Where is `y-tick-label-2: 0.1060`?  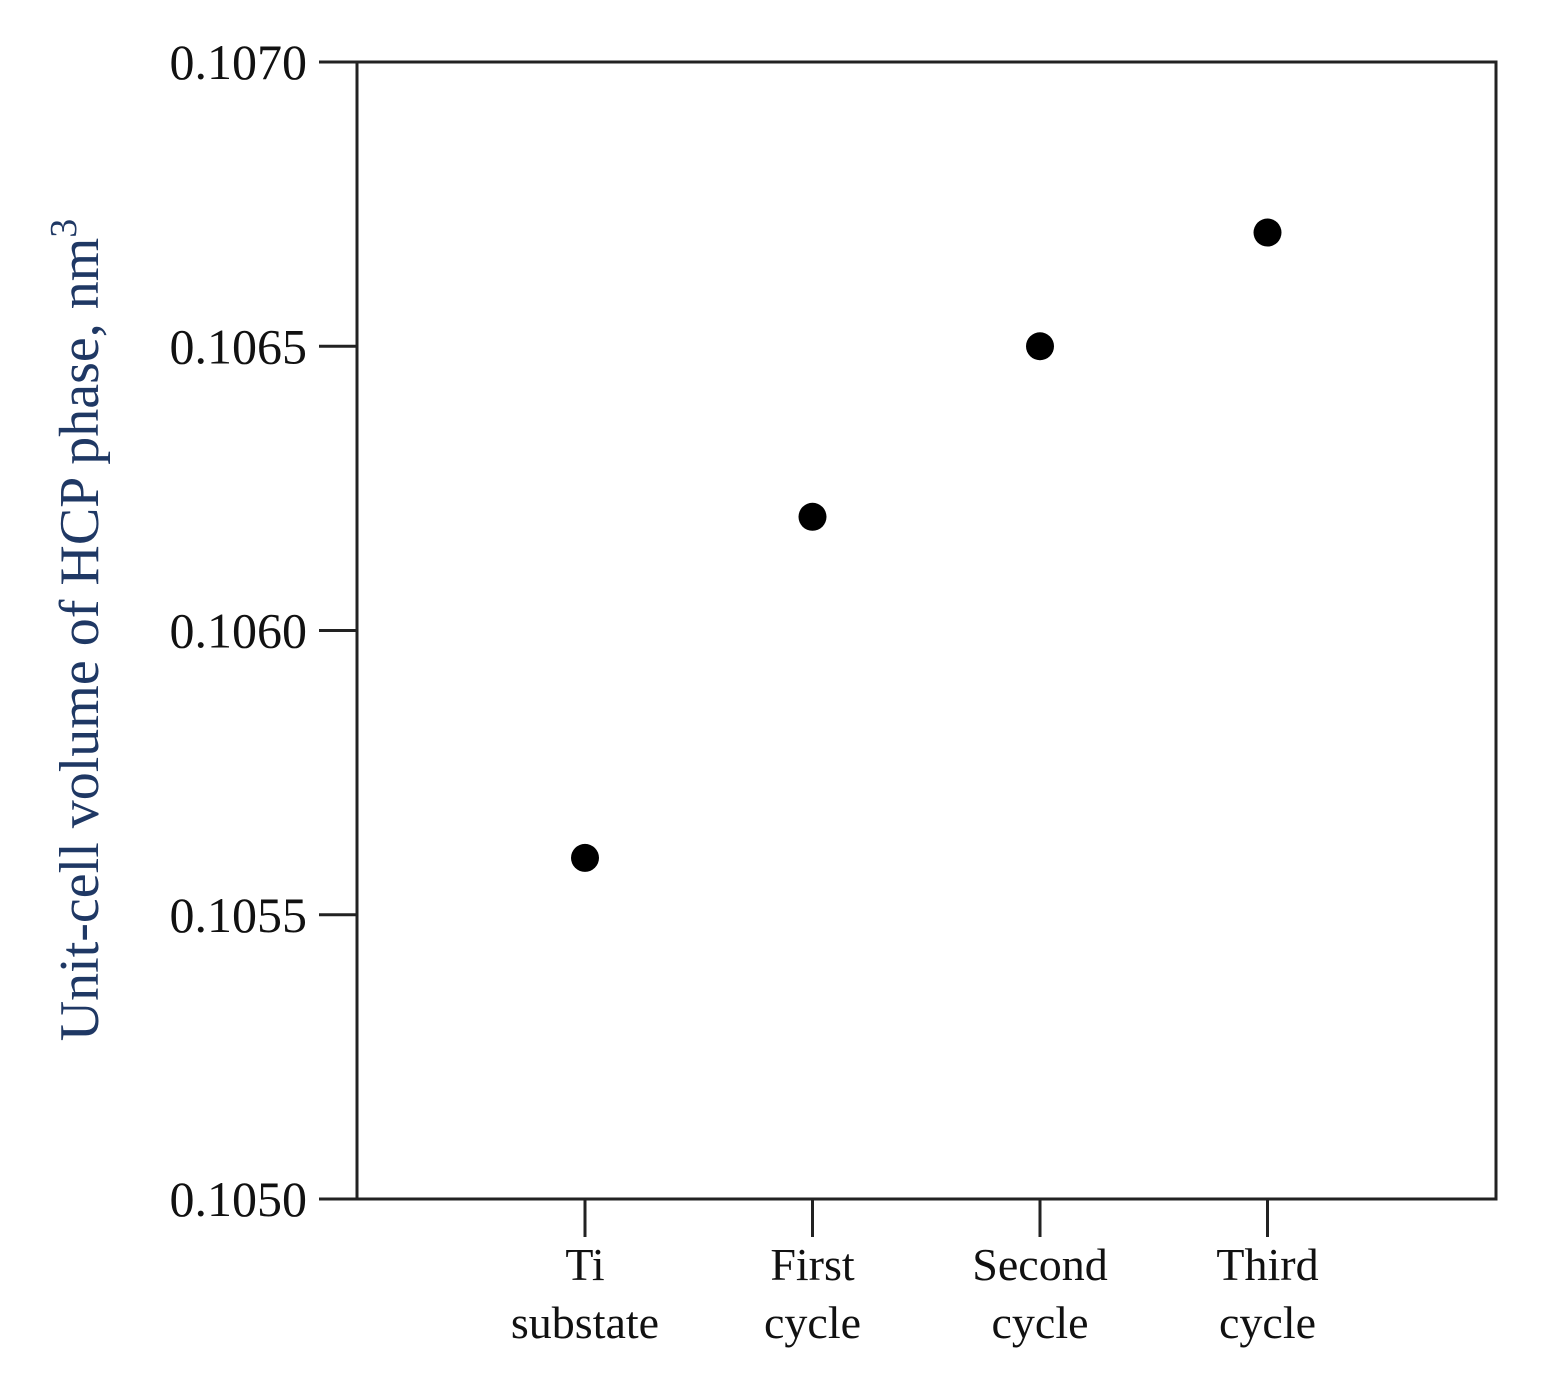 y-tick-label-2: 0.1060 is located at coordinates (239, 631).